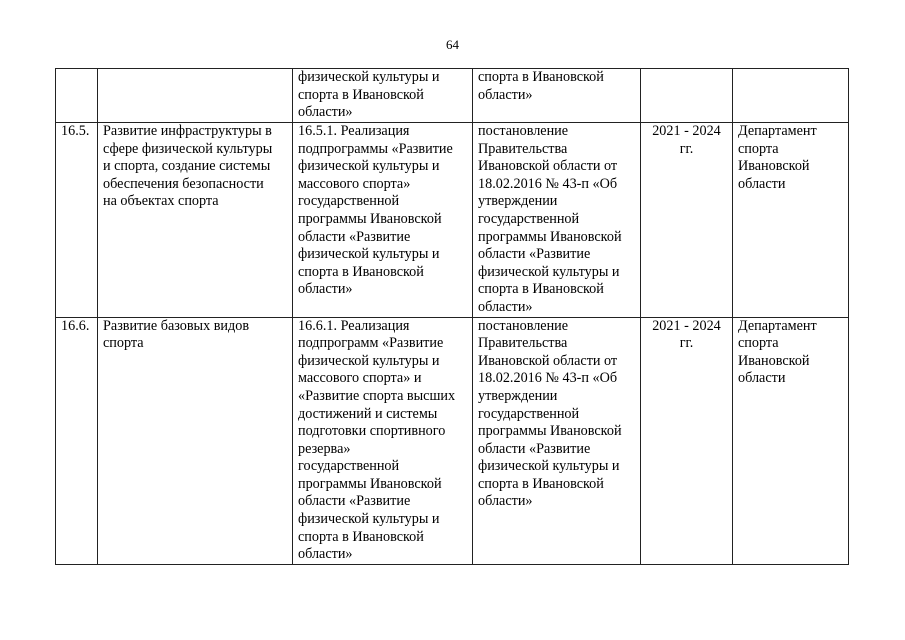  What do you see at coordinates (195, 440) in the screenshot?
I see `cell-name: Развитие базовых видов спорта` at bounding box center [195, 440].